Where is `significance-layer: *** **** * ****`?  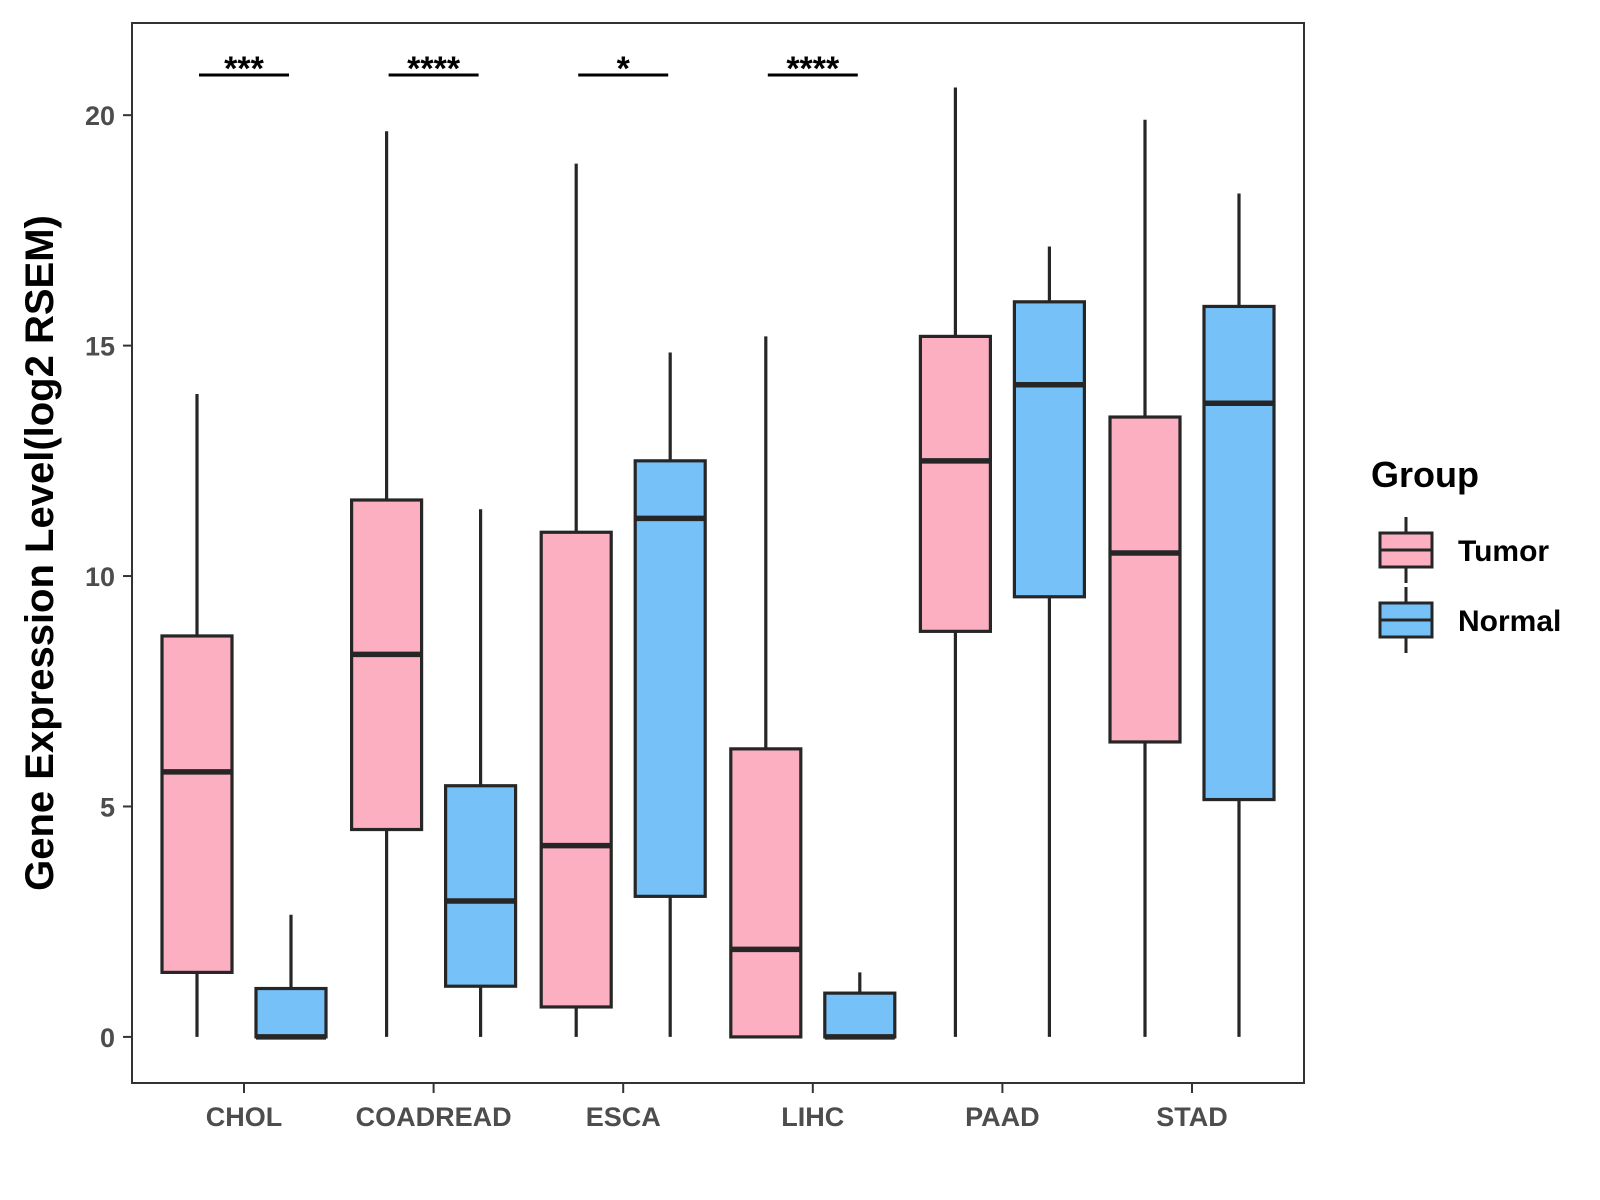 significance-layer: *** **** * **** is located at coordinates (528, 69).